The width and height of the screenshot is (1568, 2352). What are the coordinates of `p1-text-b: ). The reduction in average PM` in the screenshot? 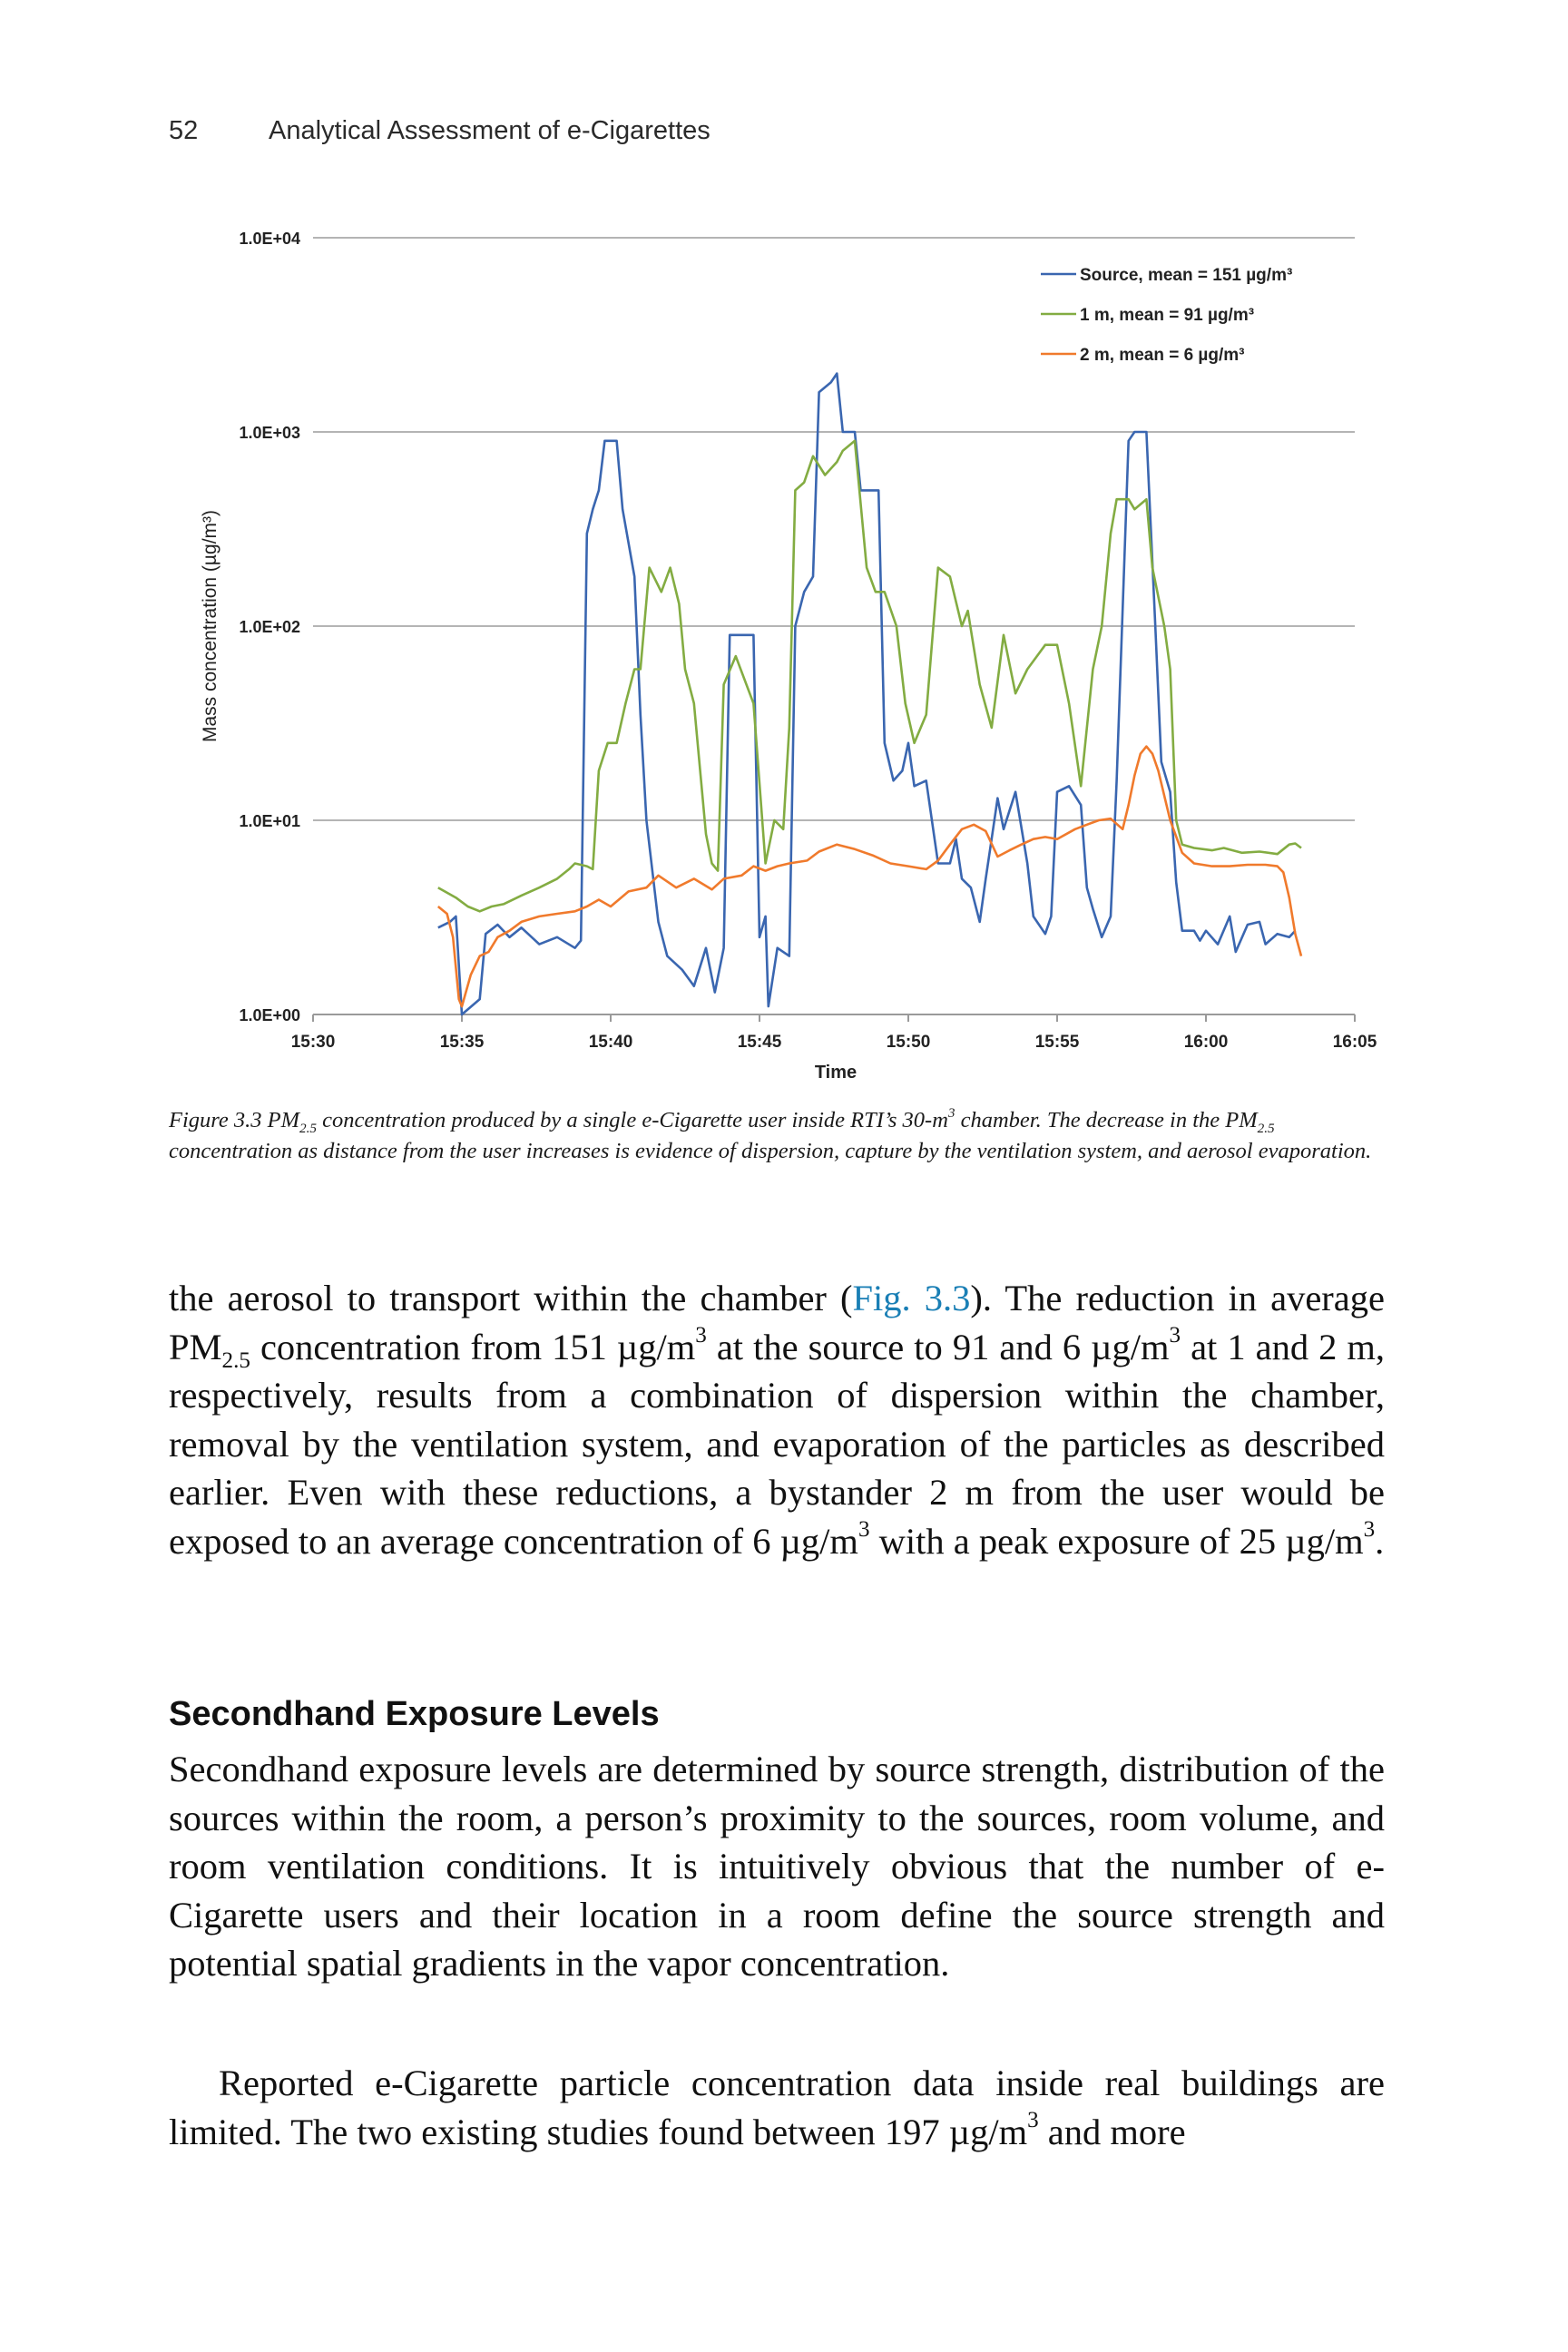 It's located at (777, 1322).